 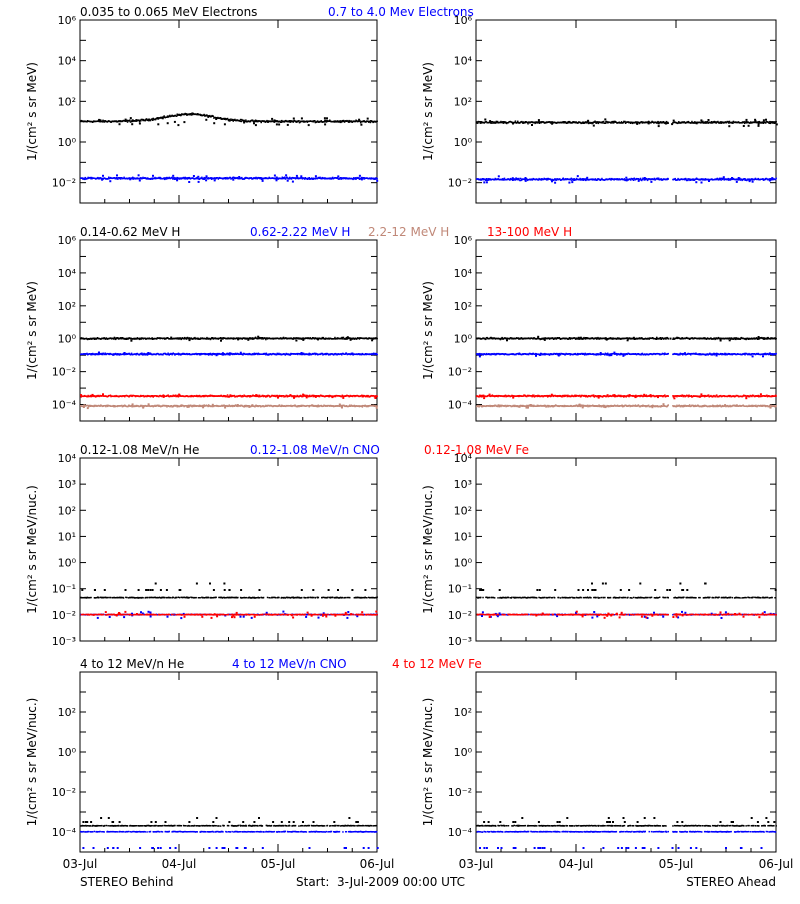 I want to click on series-blue, so click(x=229, y=354).